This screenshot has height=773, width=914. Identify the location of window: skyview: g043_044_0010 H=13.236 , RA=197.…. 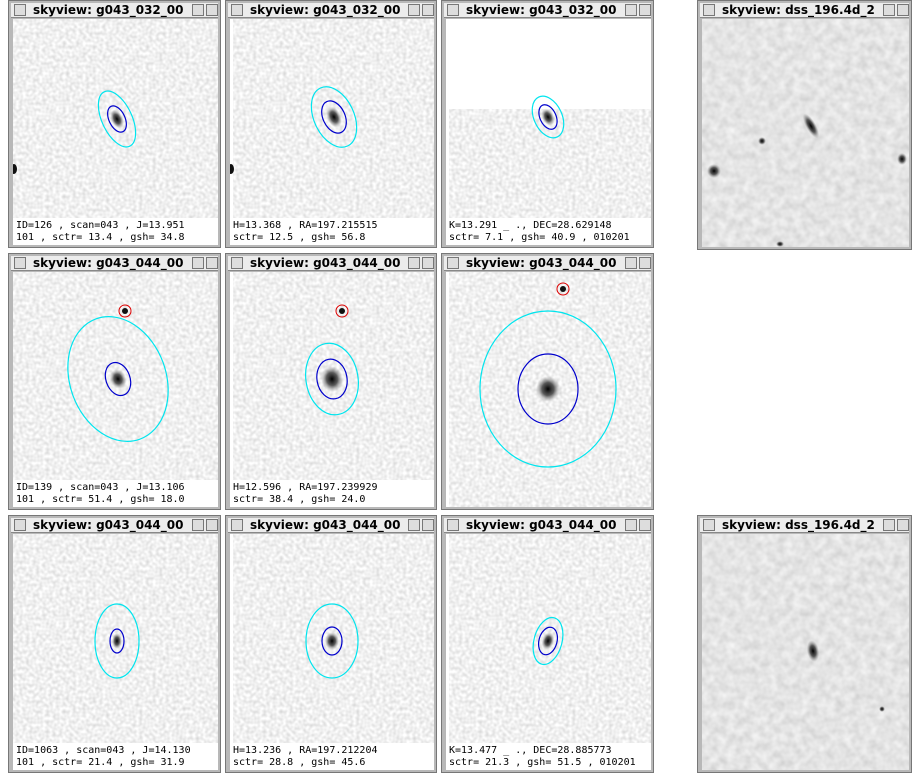
(331, 644).